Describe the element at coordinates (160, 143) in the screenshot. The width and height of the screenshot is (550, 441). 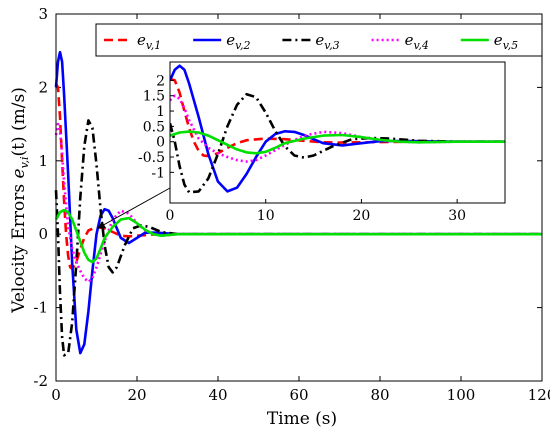
I see `inset-y-tick-label: 0` at that location.